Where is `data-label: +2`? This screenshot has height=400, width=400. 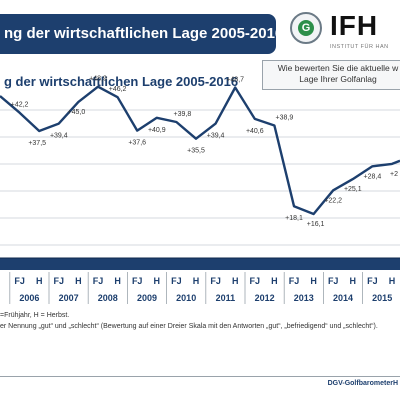
data-label: +2 is located at coordinates (394, 174).